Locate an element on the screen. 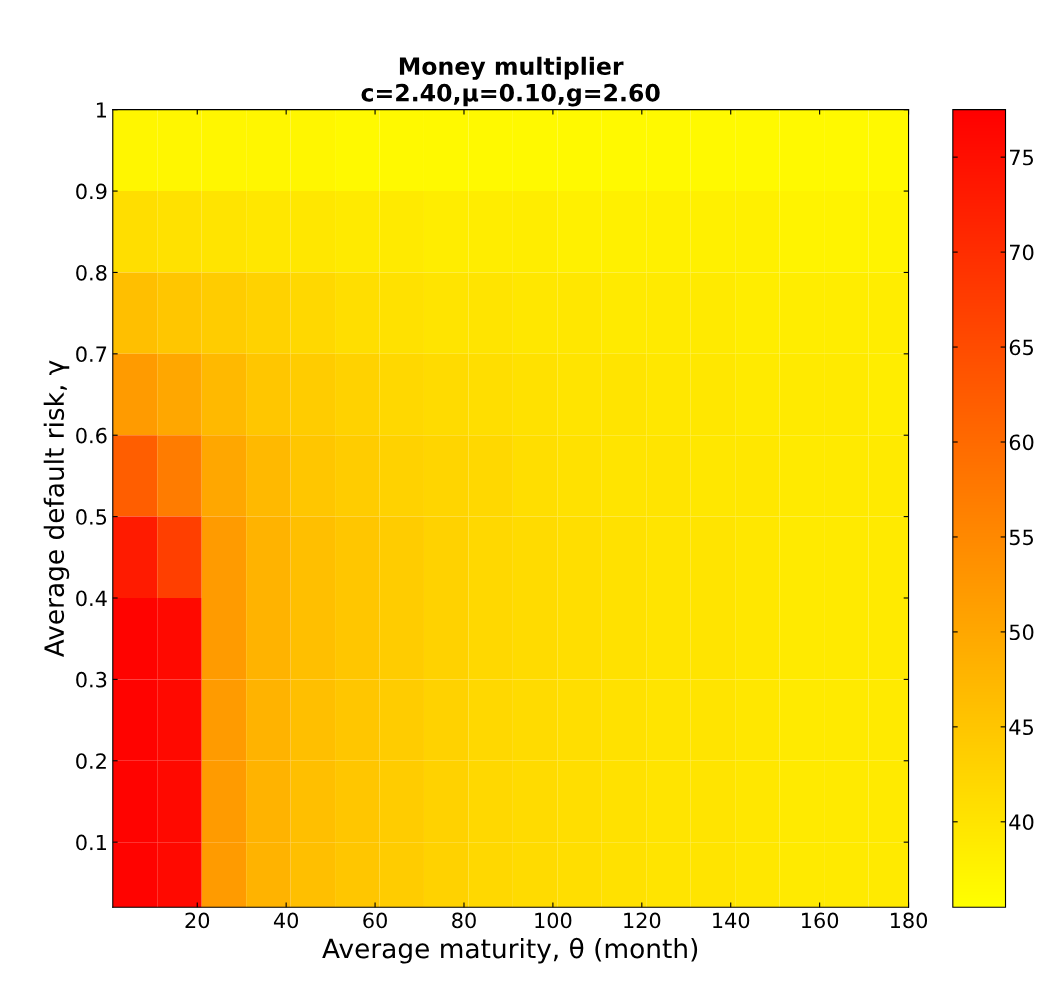 The height and width of the screenshot is (997, 1054). color-bar-label: 75 is located at coordinates (1021, 157).